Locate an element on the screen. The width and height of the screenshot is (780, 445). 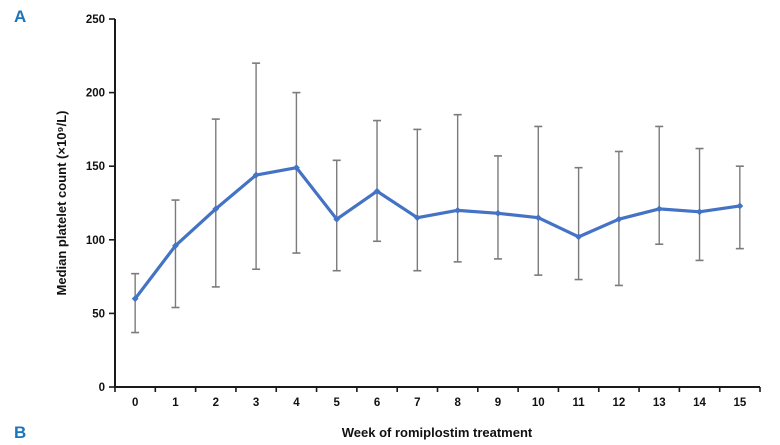
y-axis-title: Median platelet count (×10⁹/L) is located at coordinates (61, 203).